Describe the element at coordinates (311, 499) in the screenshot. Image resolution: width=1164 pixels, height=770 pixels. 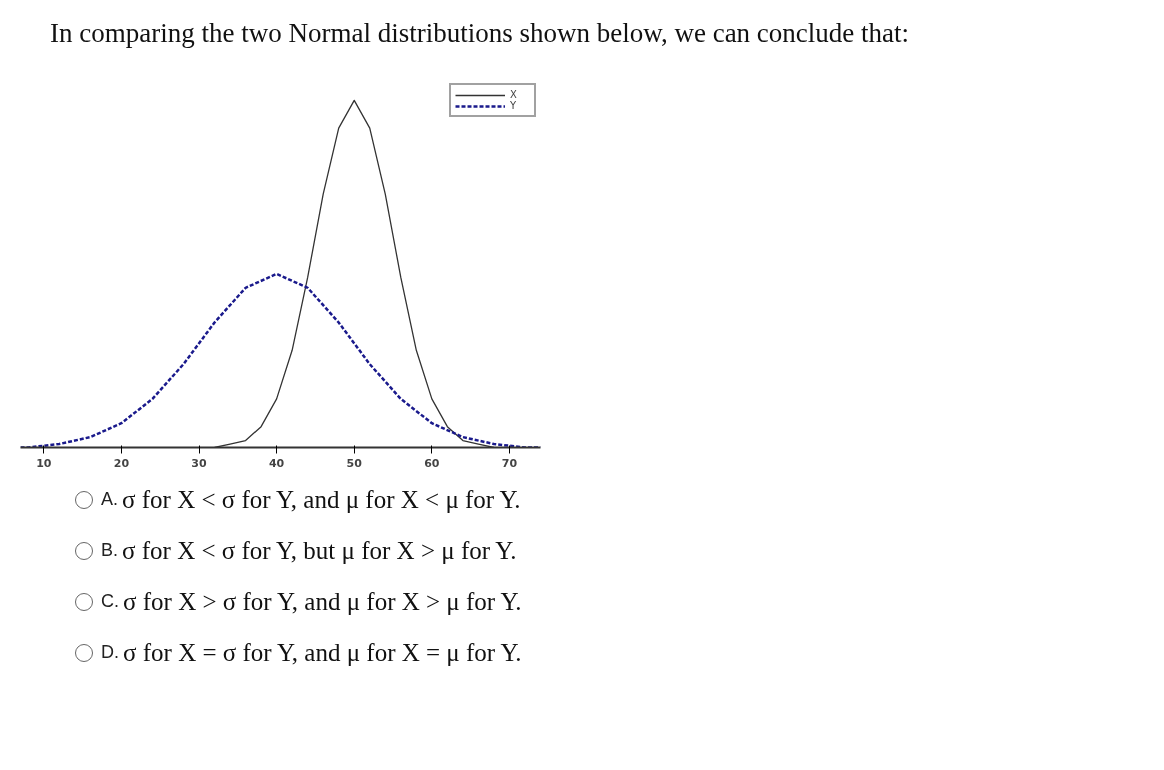
I see `text: A. σ for X < σ for Y, and μ for X < μ for Y.` at that location.